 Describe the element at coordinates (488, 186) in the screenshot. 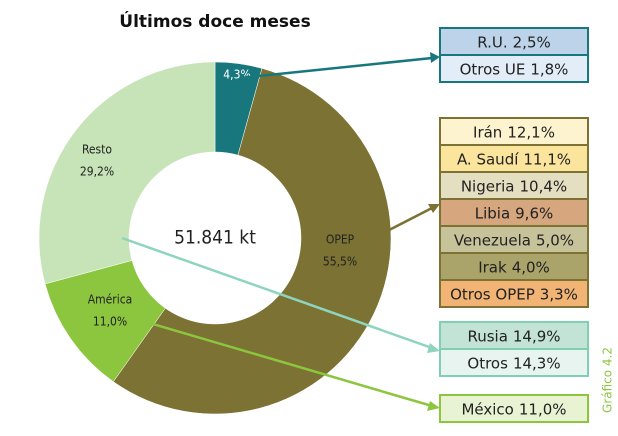

I see `breakdown-name: Nigeria` at that location.